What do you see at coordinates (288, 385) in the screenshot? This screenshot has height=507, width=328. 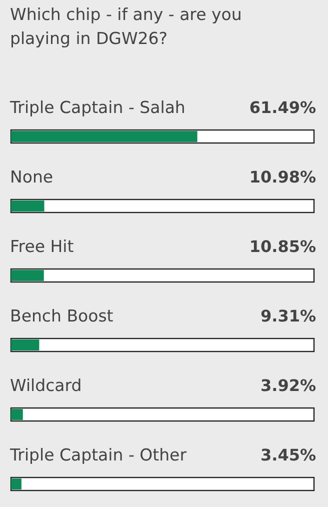 I see `data-label: 3.92%` at bounding box center [288, 385].